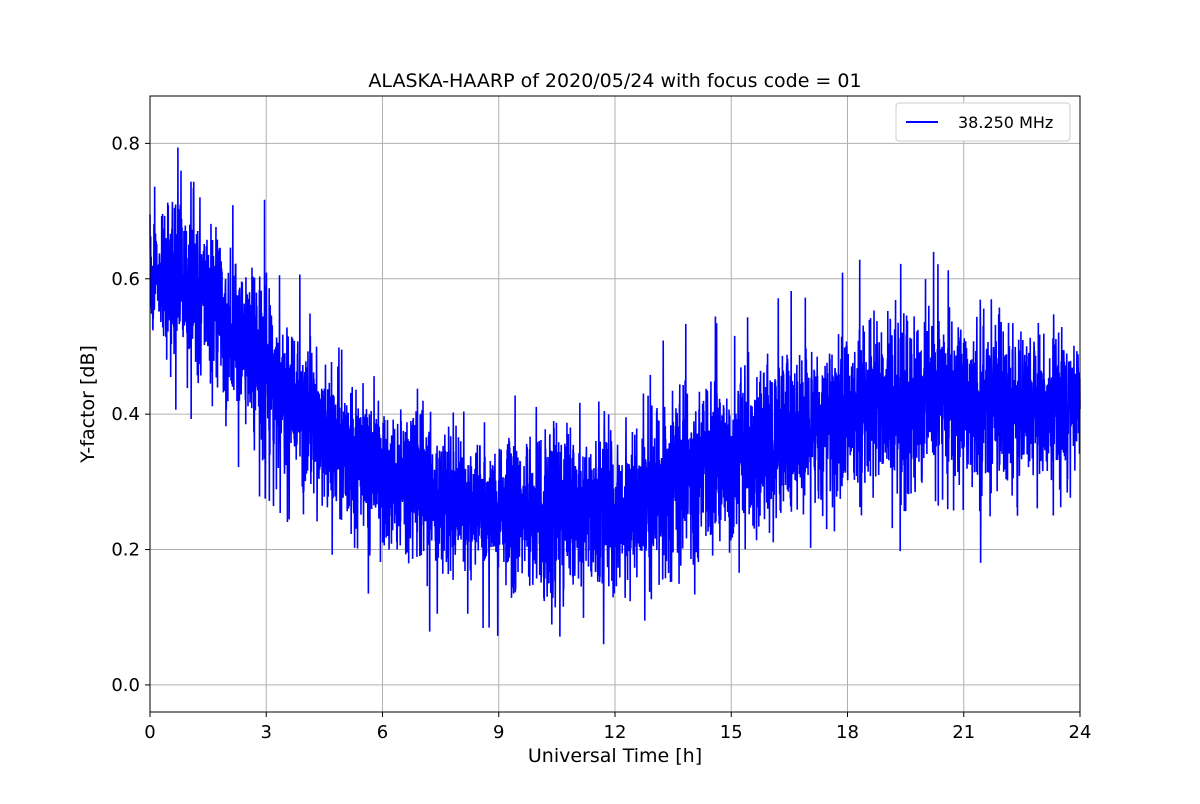  What do you see at coordinates (615, 756) in the screenshot?
I see `x-axis-label: Universal Time [h]` at bounding box center [615, 756].